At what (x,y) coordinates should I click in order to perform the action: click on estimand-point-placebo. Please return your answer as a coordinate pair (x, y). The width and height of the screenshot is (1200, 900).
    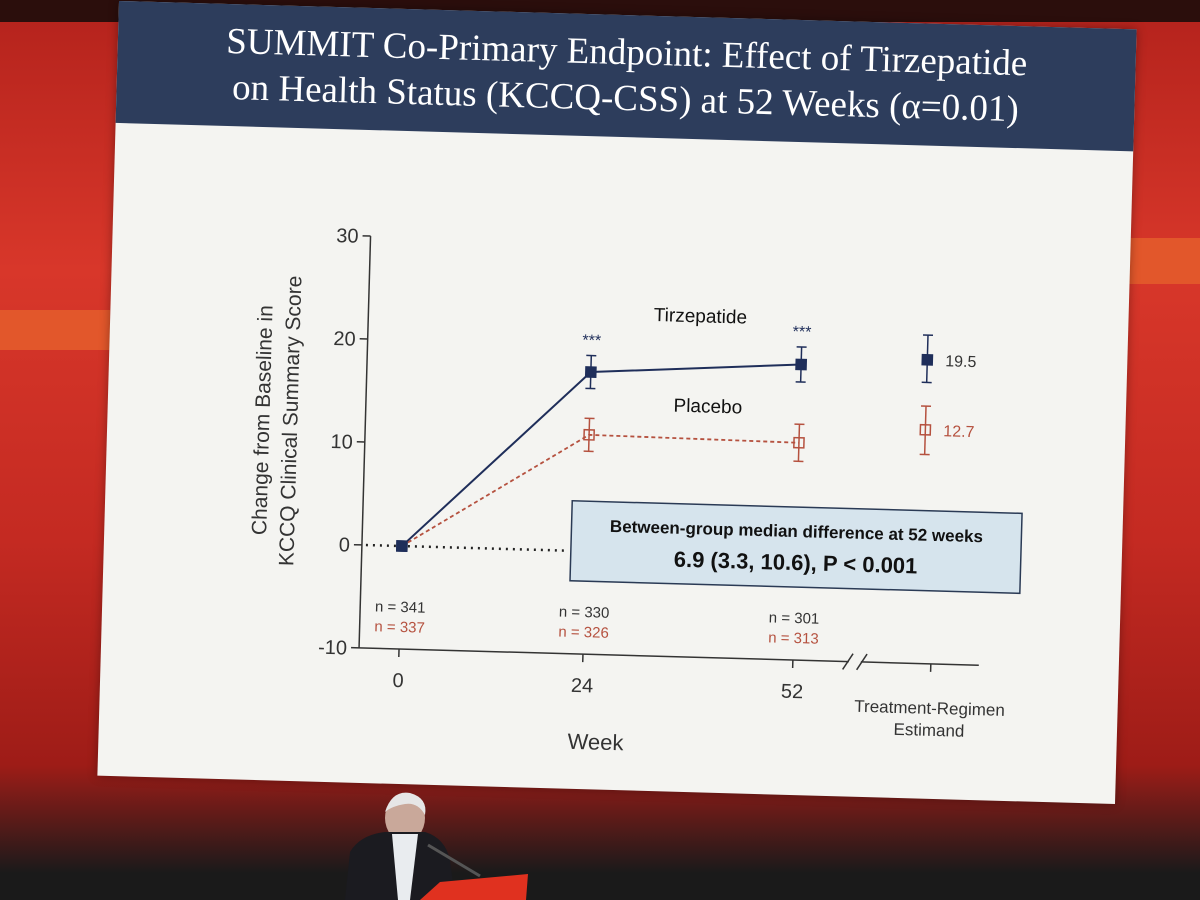
    Looking at the image, I should click on (925, 429).